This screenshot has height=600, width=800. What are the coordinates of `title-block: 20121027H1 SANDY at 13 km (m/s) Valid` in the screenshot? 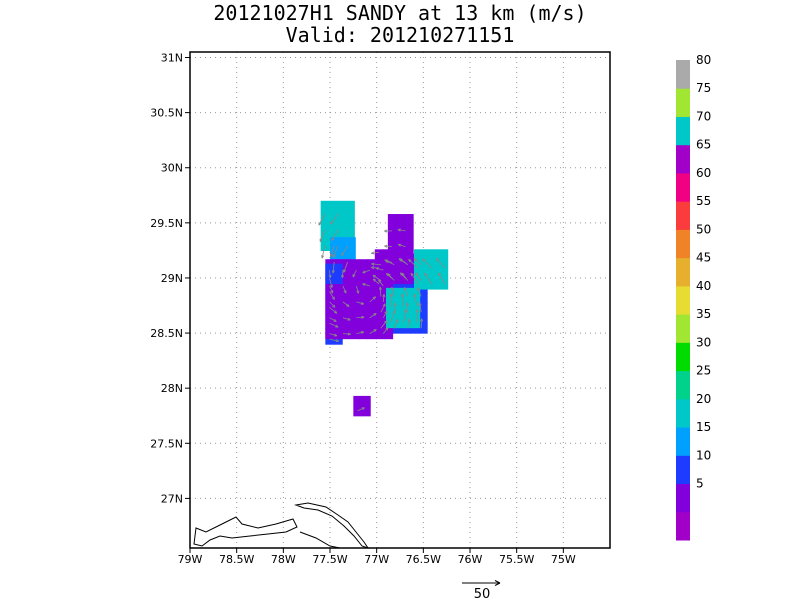 It's located at (400, 24).